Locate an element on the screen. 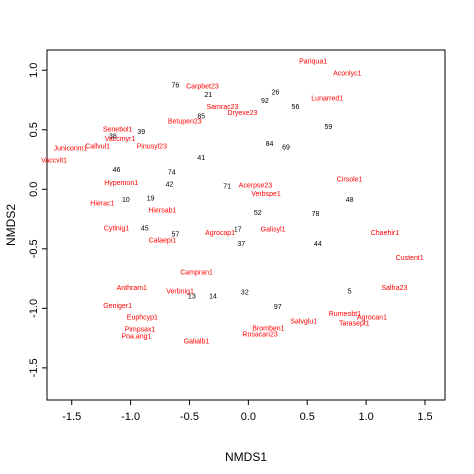  point-label: 84 is located at coordinates (270, 144).